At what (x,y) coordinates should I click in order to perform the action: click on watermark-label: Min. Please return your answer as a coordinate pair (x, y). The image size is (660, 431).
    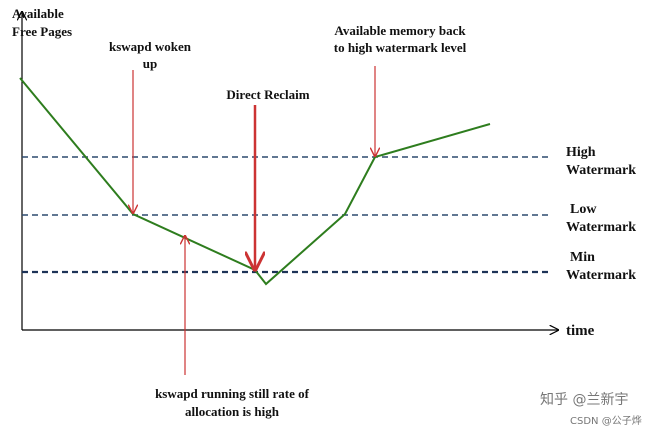
    Looking at the image, I should click on (582, 257).